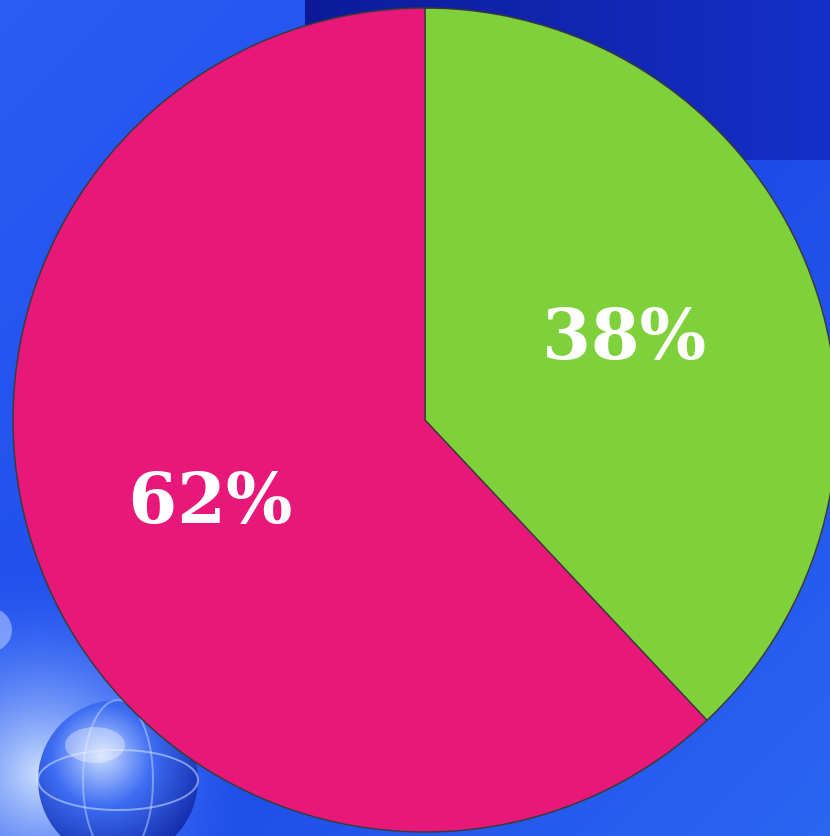 The width and height of the screenshot is (830, 836). Describe the element at coordinates (6, 630) in the screenshot. I see `bubble-decoration` at that location.